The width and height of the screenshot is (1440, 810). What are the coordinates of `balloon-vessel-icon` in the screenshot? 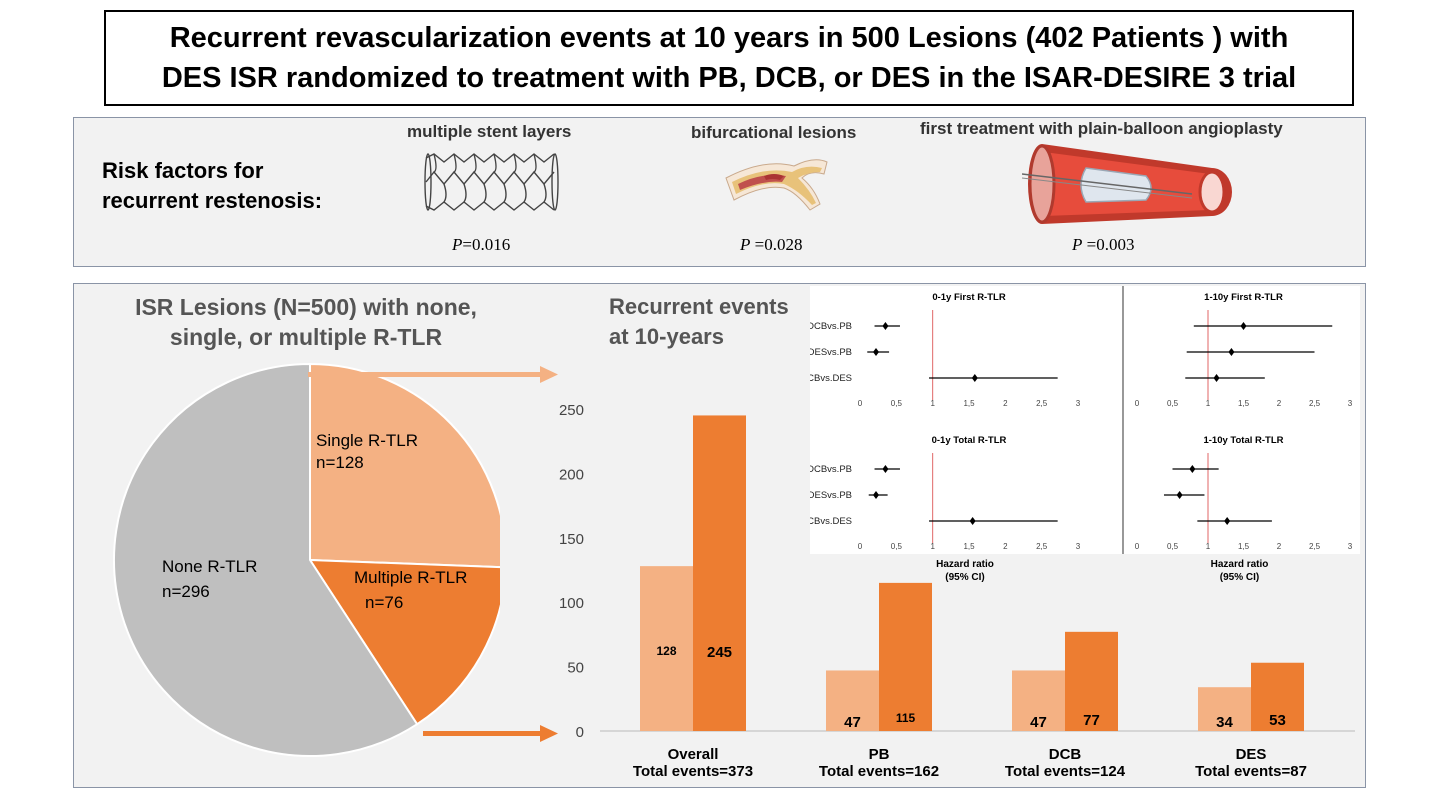 It's located at (1127, 184).